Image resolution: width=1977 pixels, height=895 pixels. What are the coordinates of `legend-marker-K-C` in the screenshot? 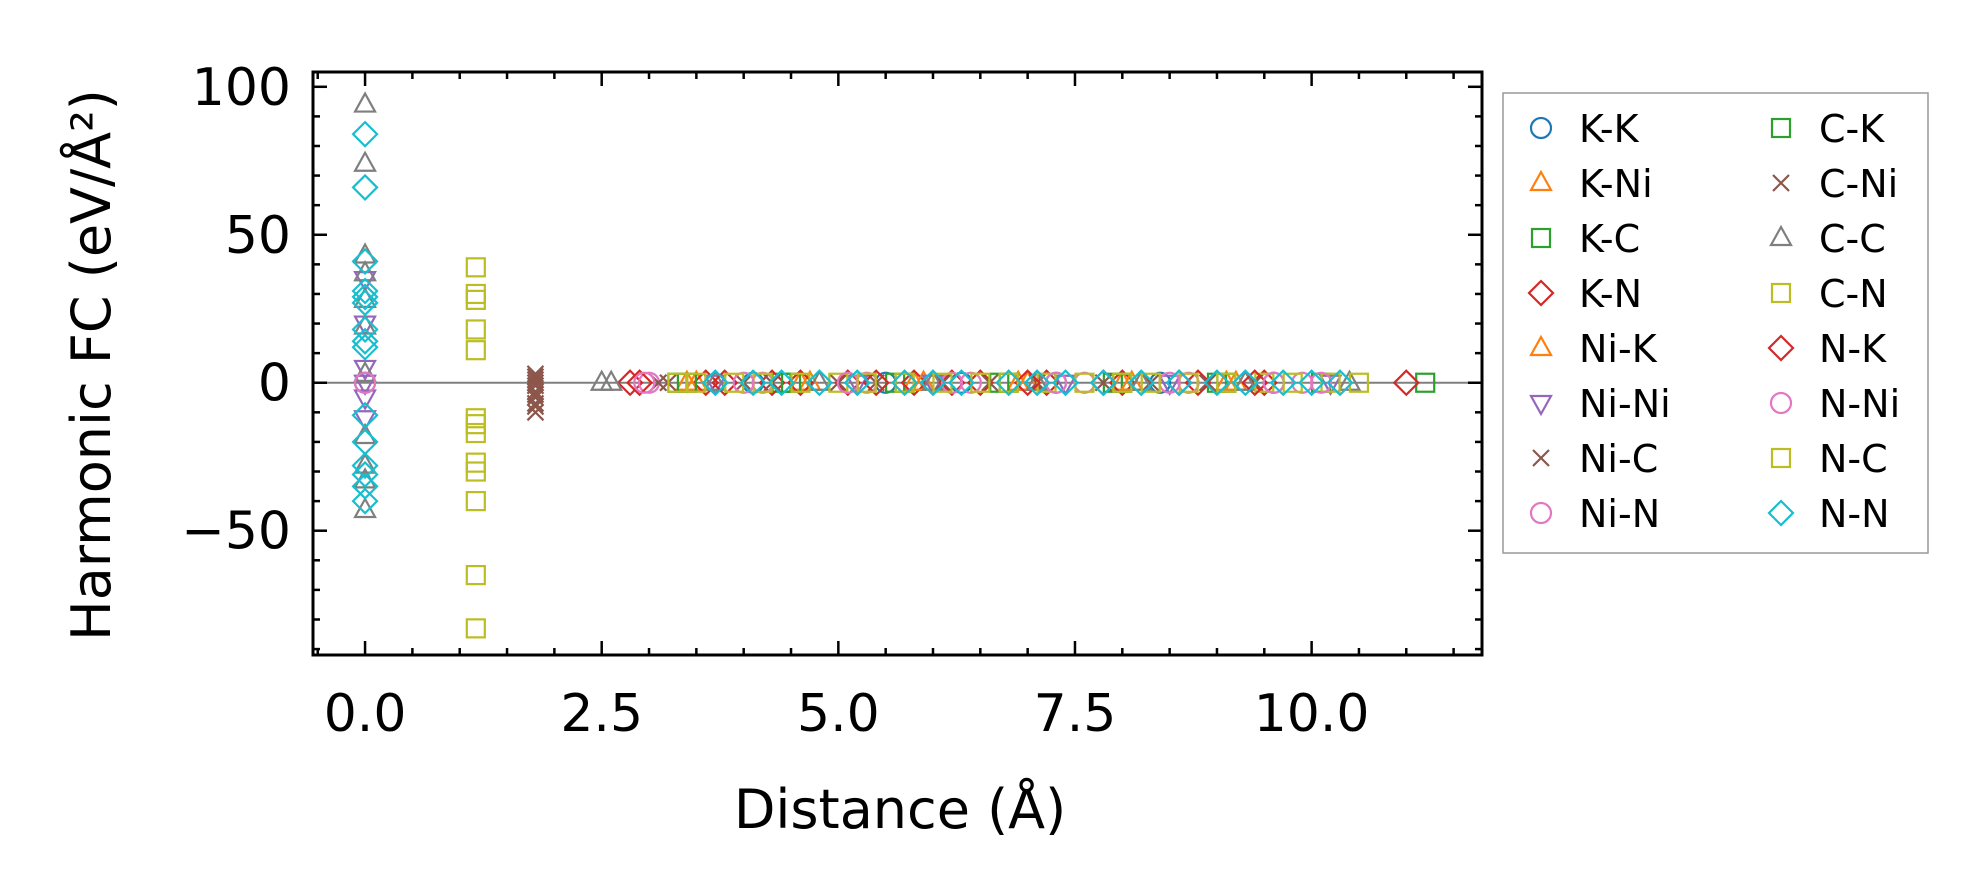 It's located at (1541, 238).